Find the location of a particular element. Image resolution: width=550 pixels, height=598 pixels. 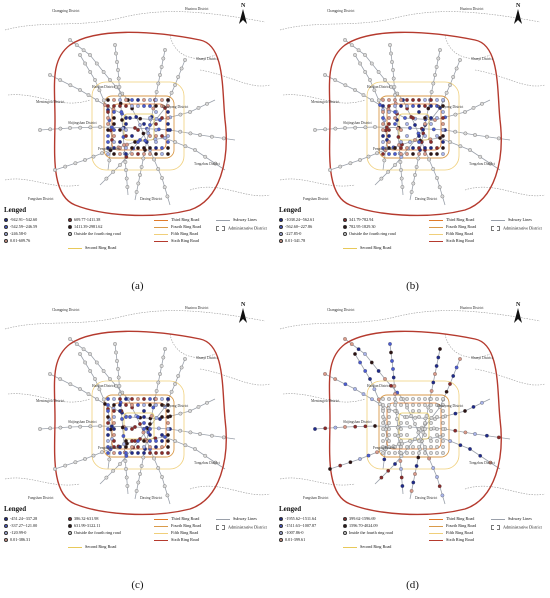

legend-item-label: Fifth Ring Road is located at coordinates (460, 233).